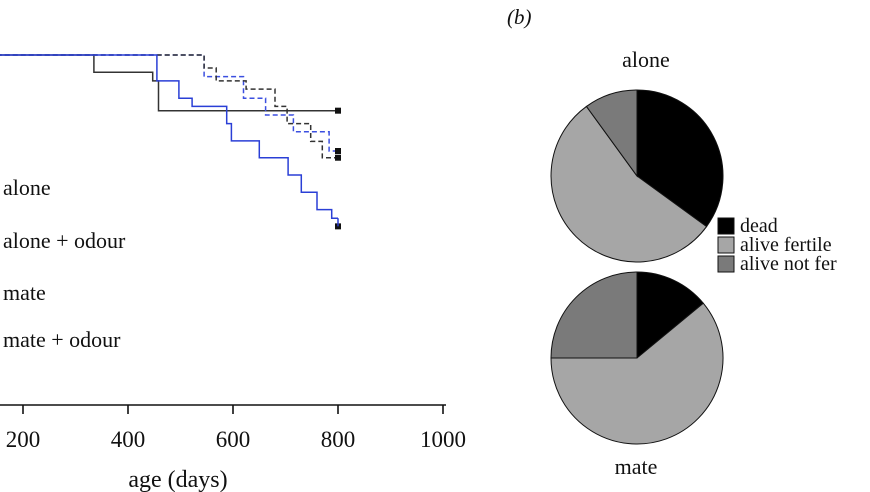  I want to click on x-axis-ticks: 200 400 600 800 1000, so click(236, 428).